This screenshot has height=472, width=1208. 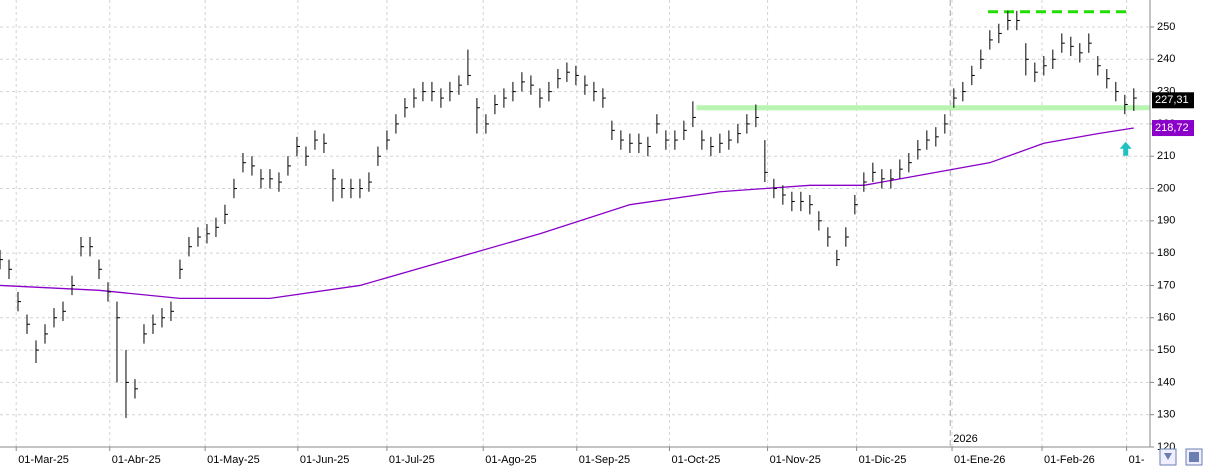 What do you see at coordinates (1166, 59) in the screenshot?
I see `y-tick-label: 240` at bounding box center [1166, 59].